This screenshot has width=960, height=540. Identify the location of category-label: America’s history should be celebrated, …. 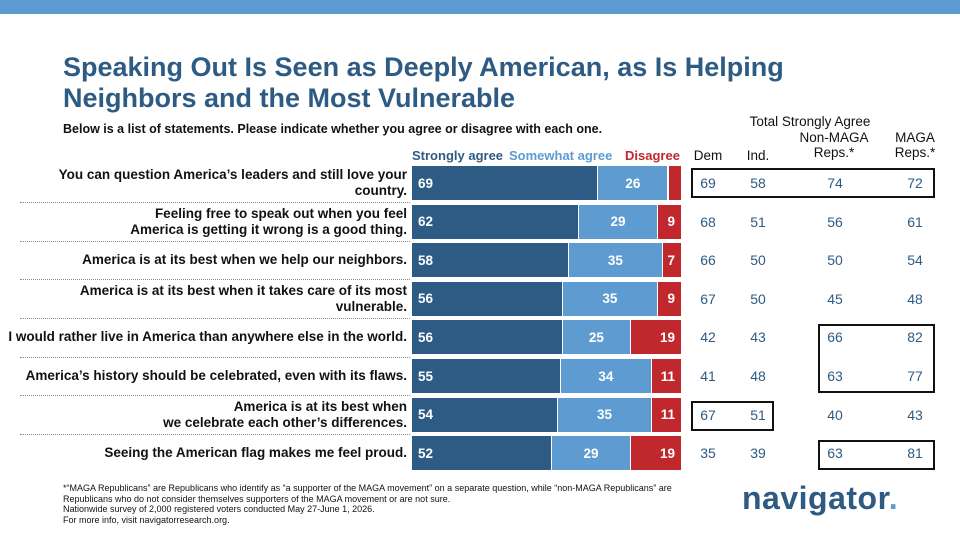
(207, 376).